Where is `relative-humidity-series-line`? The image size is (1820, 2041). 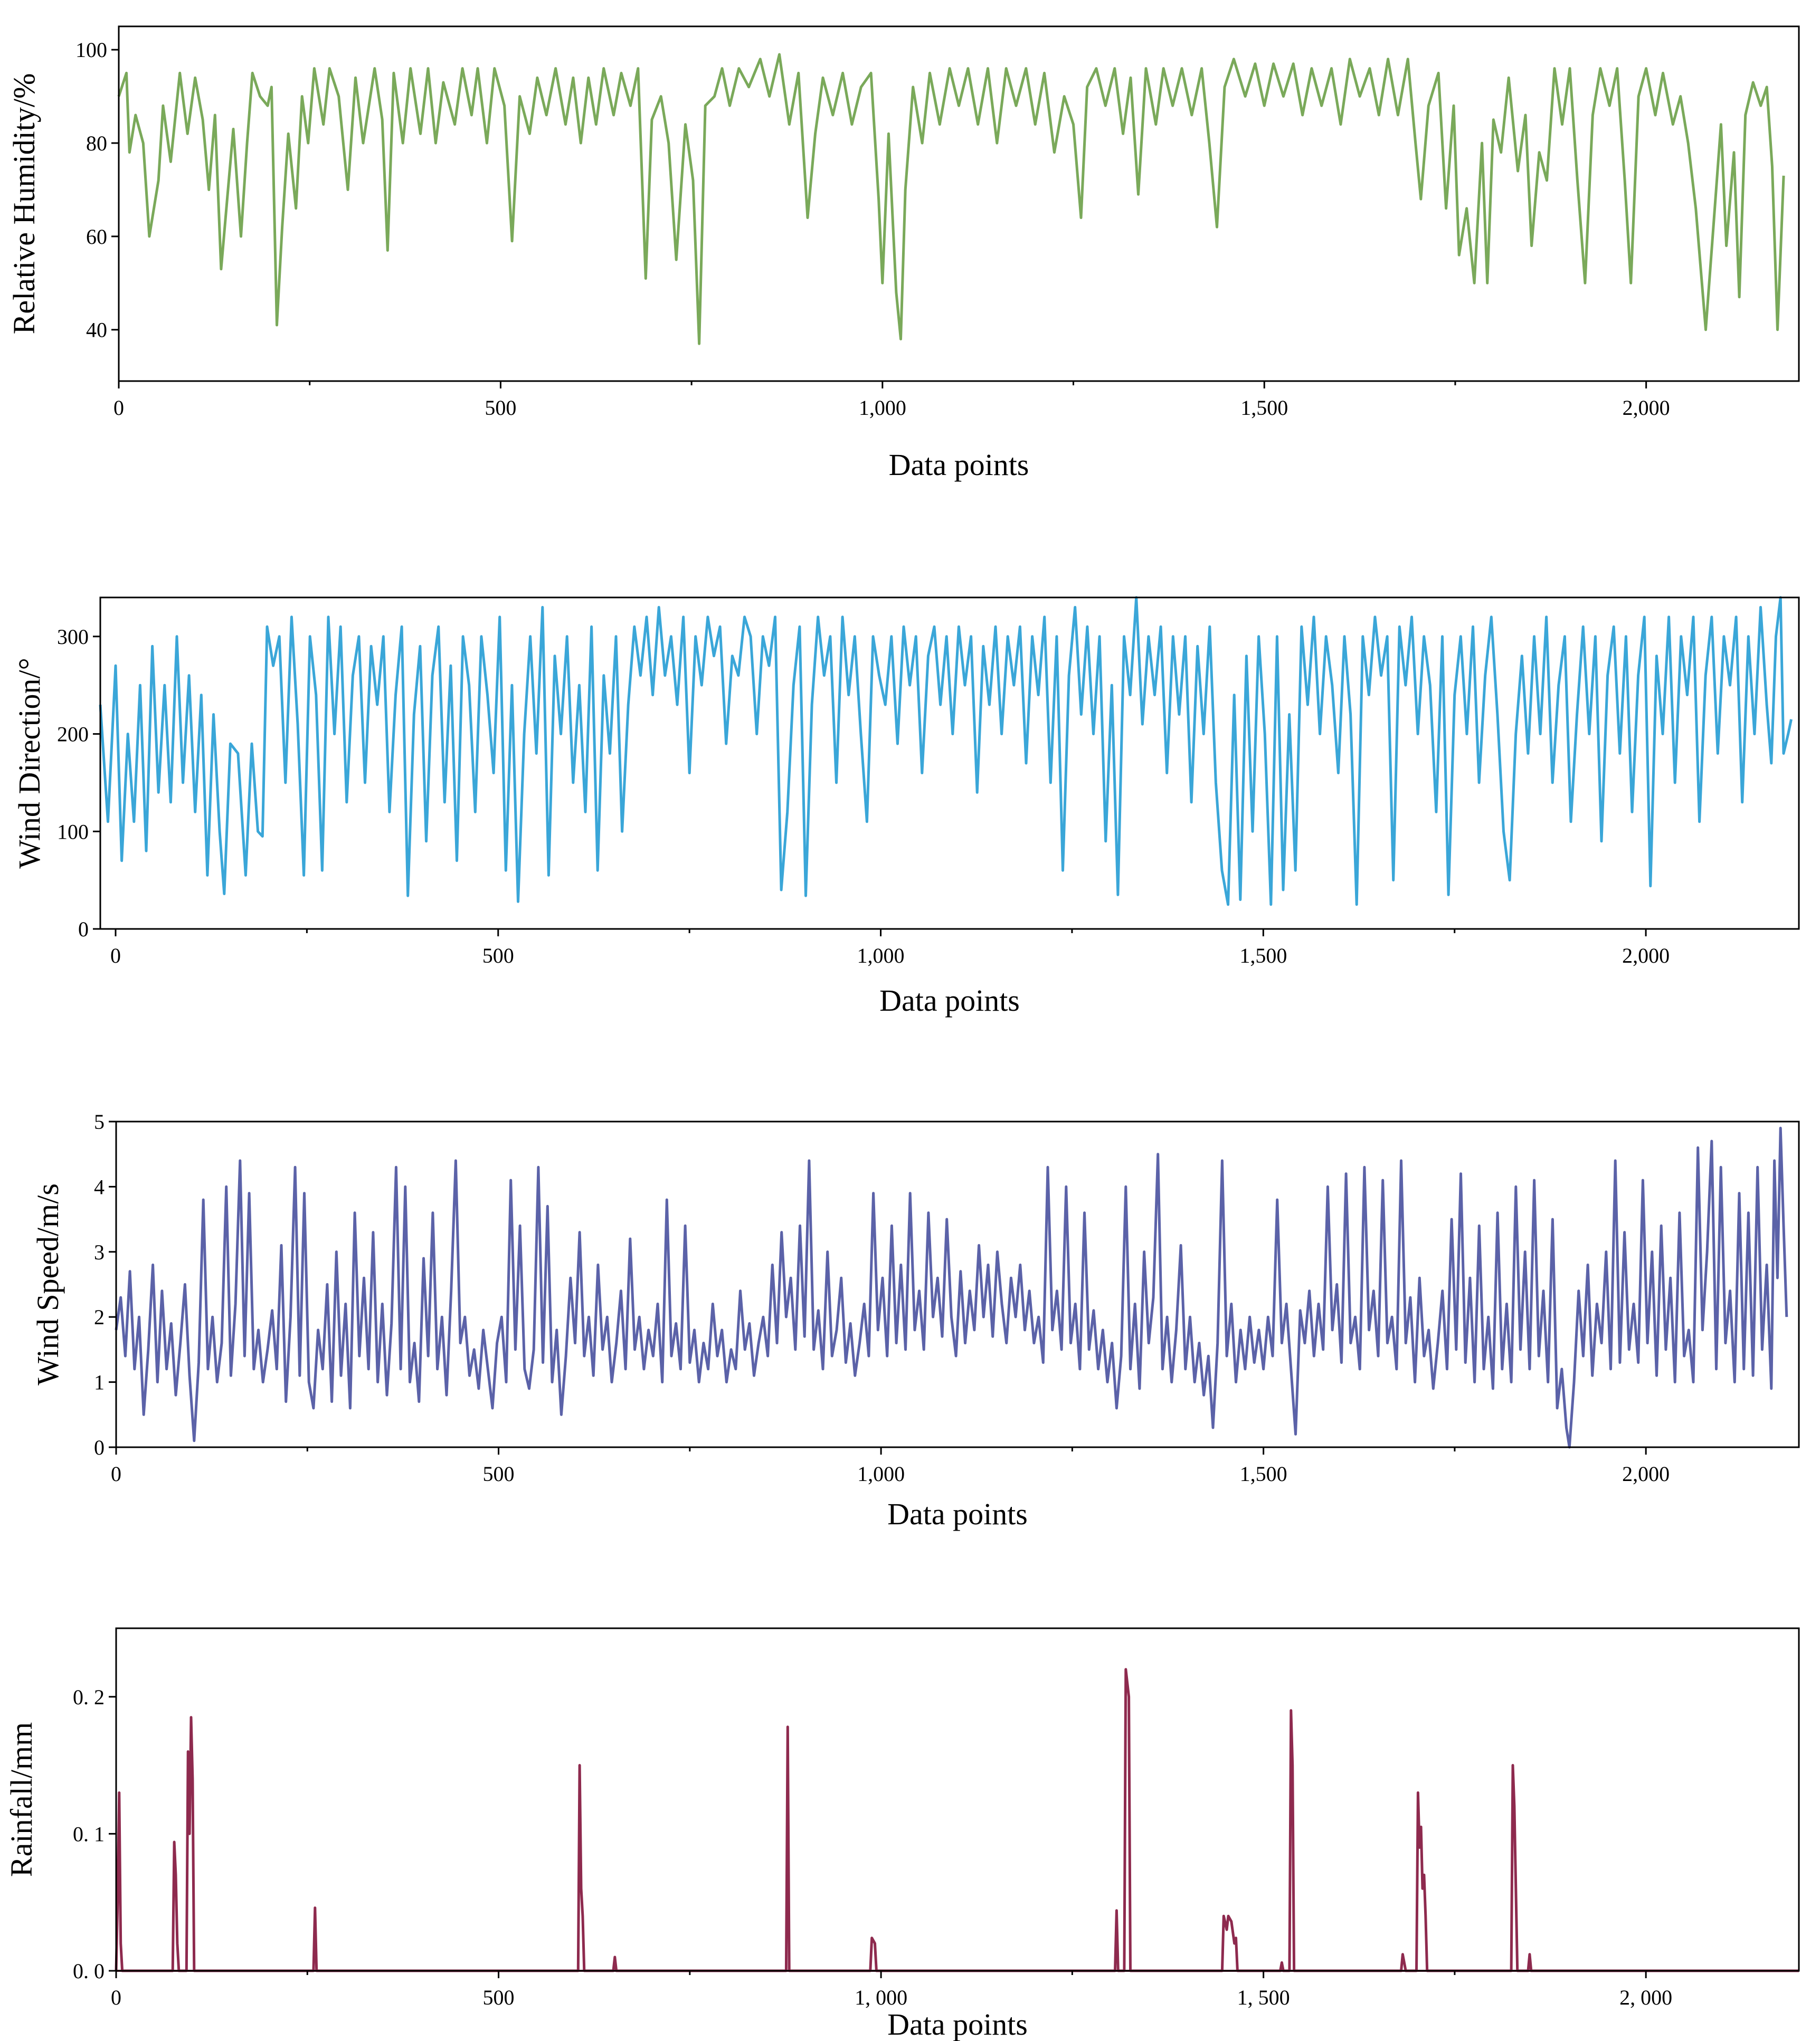 relative-humidity-series-line is located at coordinates (951, 199).